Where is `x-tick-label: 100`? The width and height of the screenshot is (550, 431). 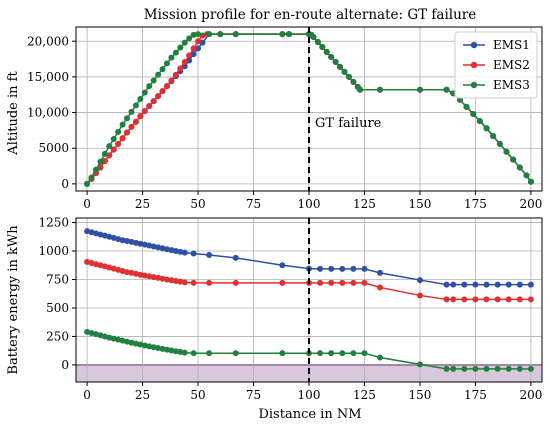 x-tick-label: 100 is located at coordinates (309, 204).